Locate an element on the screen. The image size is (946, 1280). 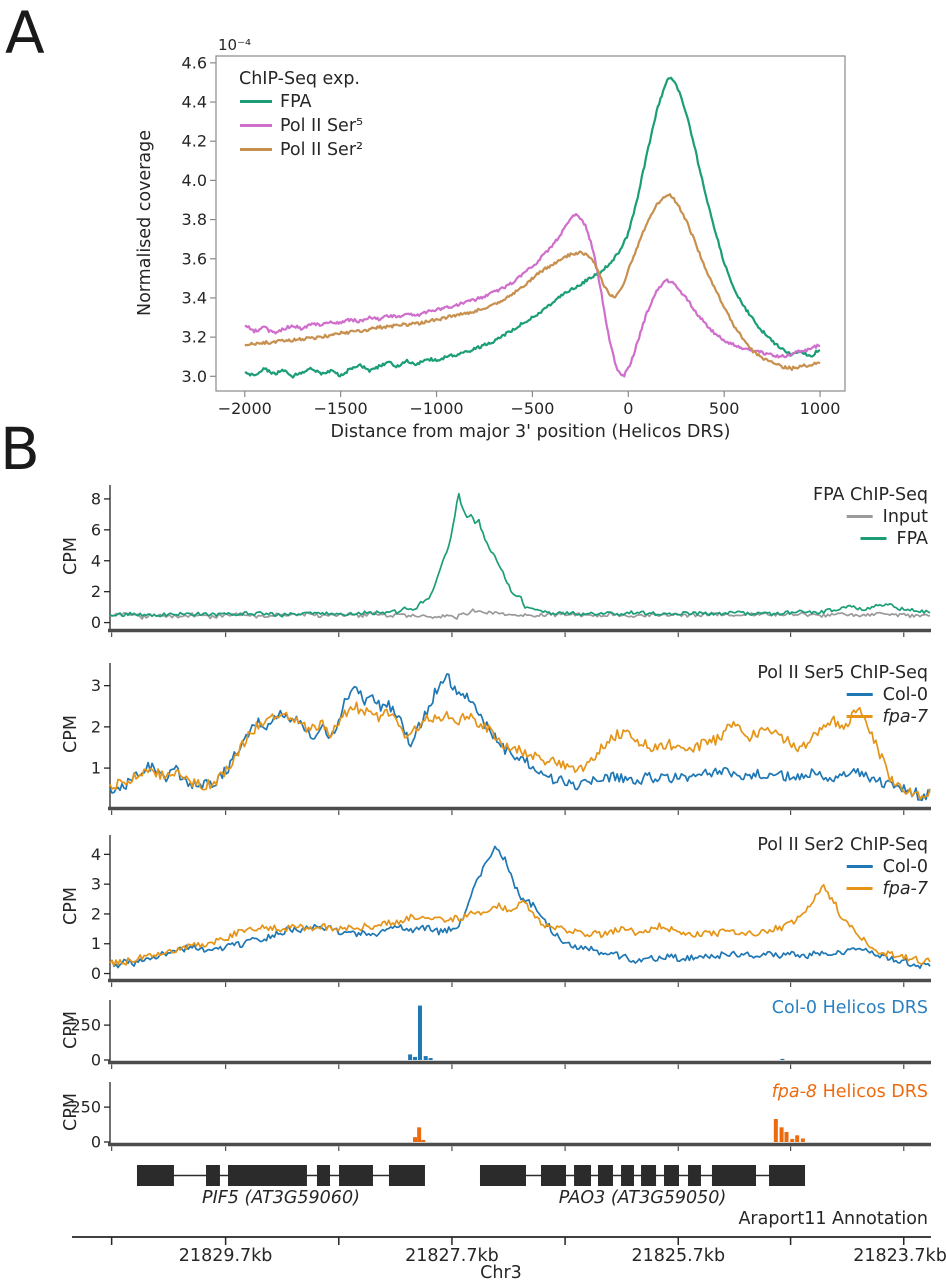
y-tick-label: 3.2 is located at coordinates (194, 337).